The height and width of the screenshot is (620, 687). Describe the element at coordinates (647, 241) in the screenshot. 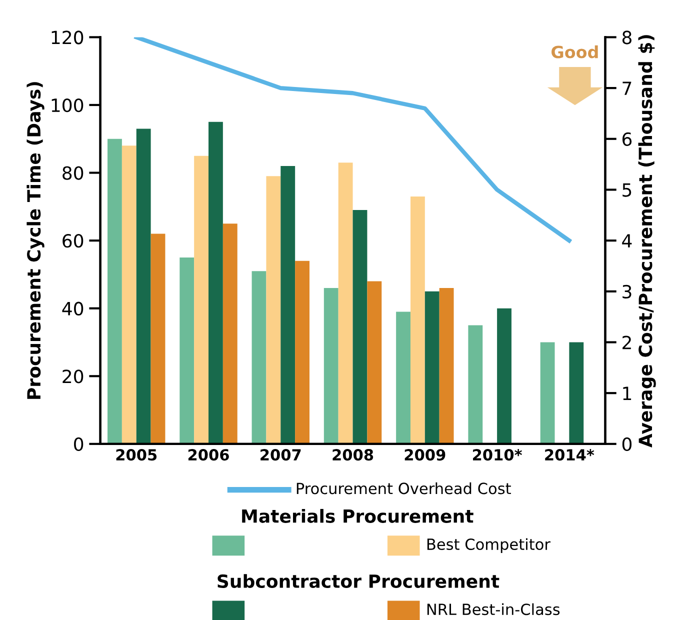

I see `y2-axis-title: Average Cost/Procurement (Thousand $)` at that location.